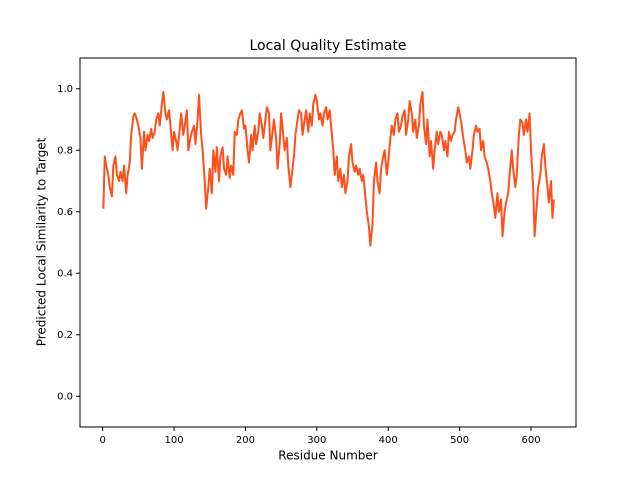  What do you see at coordinates (530, 440) in the screenshot?
I see `x-tick-label: 600` at bounding box center [530, 440].